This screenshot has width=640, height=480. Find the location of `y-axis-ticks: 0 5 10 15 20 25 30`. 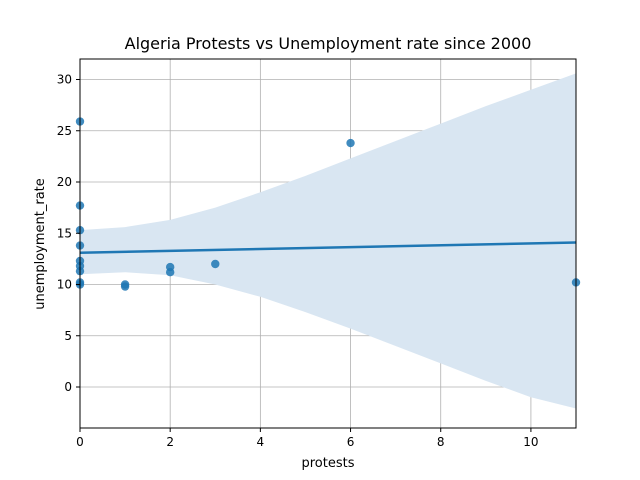

y-axis-ticks: 0 5 10 15 20 25 30 is located at coordinates (68, 233).